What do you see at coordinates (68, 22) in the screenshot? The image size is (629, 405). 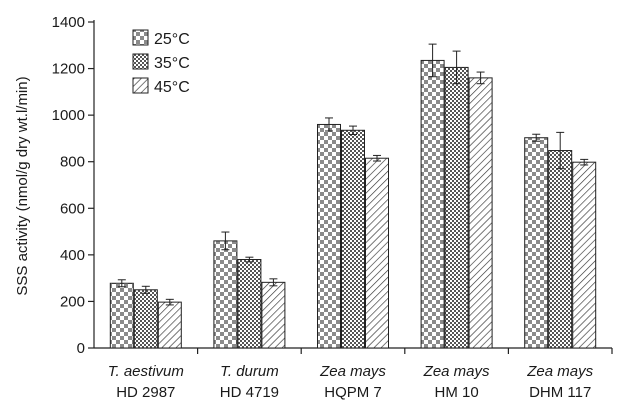 I see `y-tick-label: 1400` at bounding box center [68, 22].